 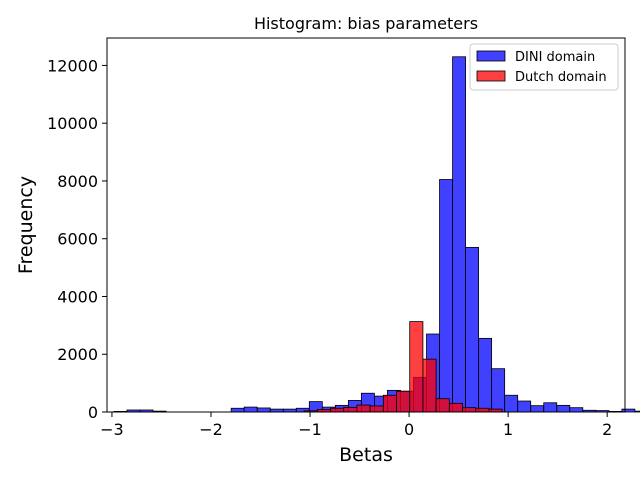 I want to click on y-axis-label: Frequency, so click(x=26, y=225).